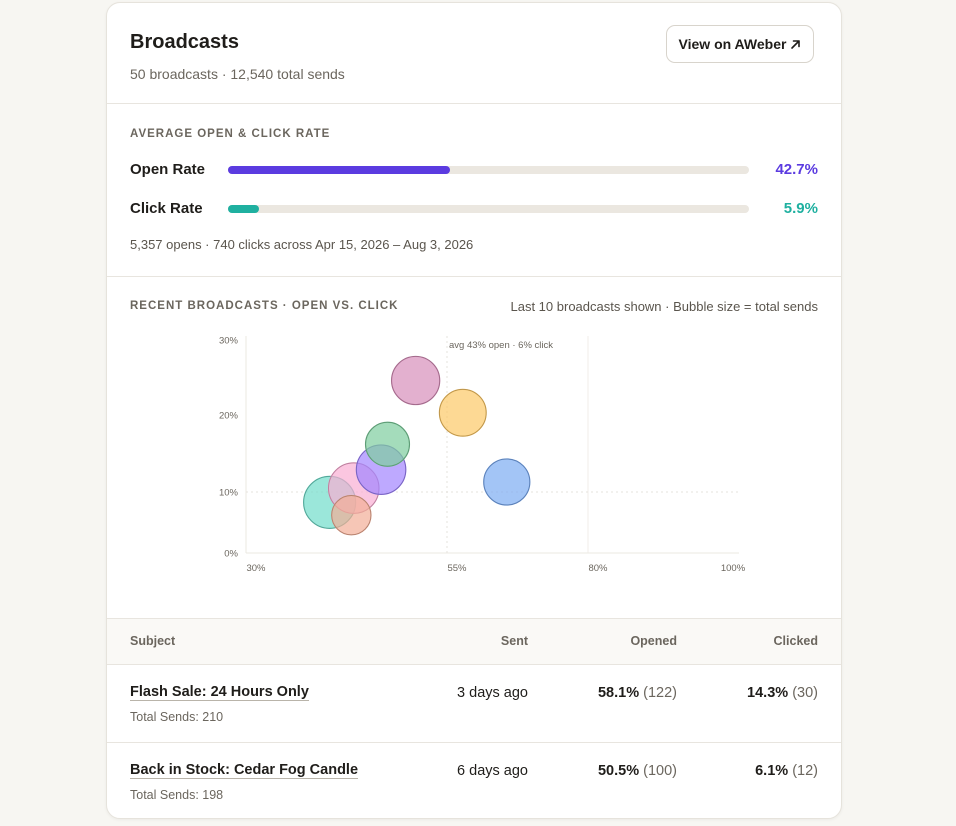 This screenshot has height=826, width=956. I want to click on y-tick-label: 30%, so click(229, 341).